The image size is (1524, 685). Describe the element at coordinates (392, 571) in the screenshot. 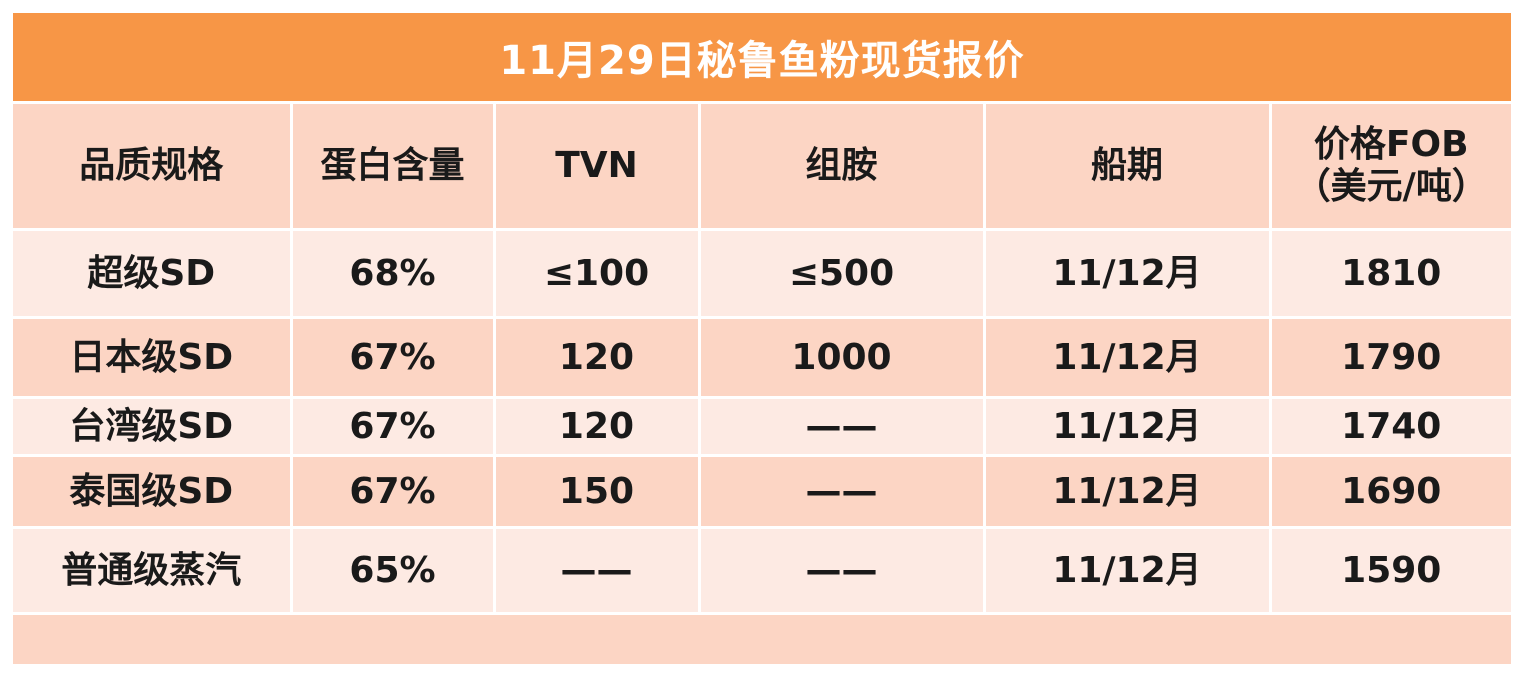

I see `cell-protein: 65%` at that location.